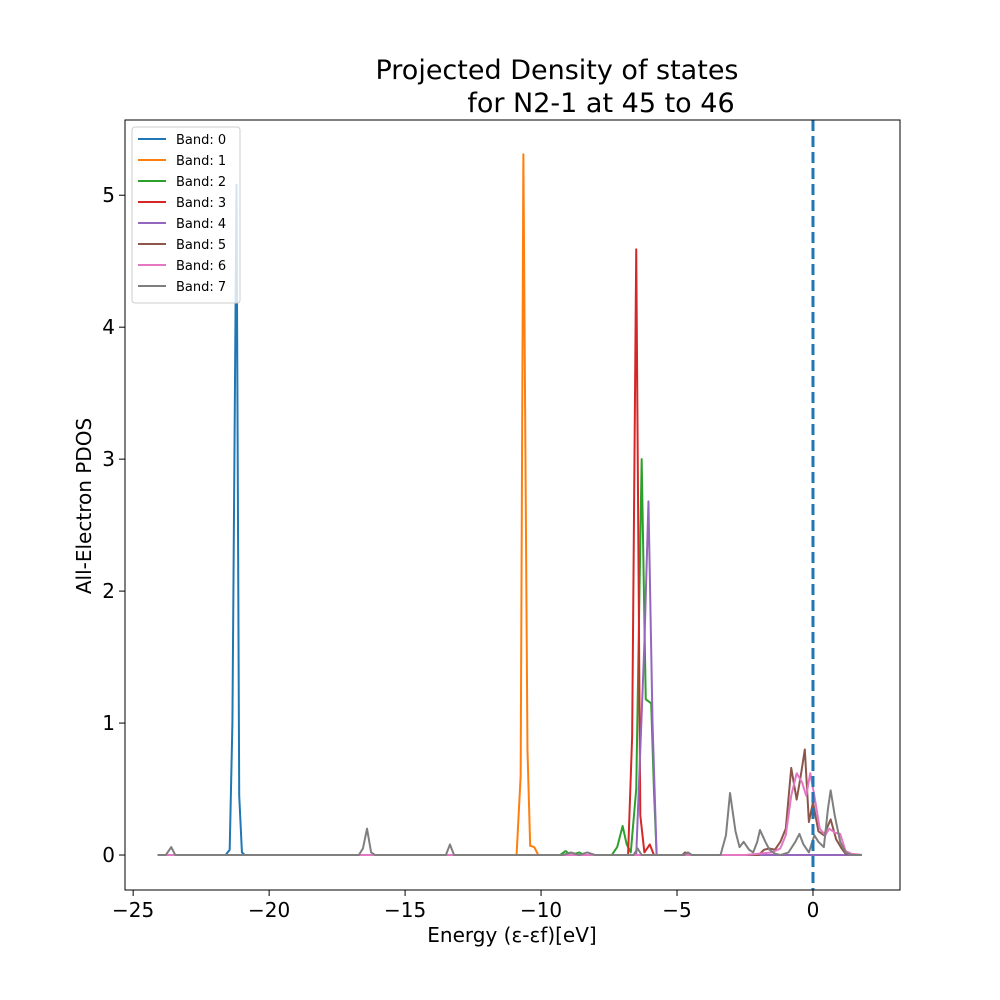 Image resolution: width=1000 pixels, height=1000 pixels. I want to click on x-axis-label: Energy (ε-εf)[eV], so click(511, 935).